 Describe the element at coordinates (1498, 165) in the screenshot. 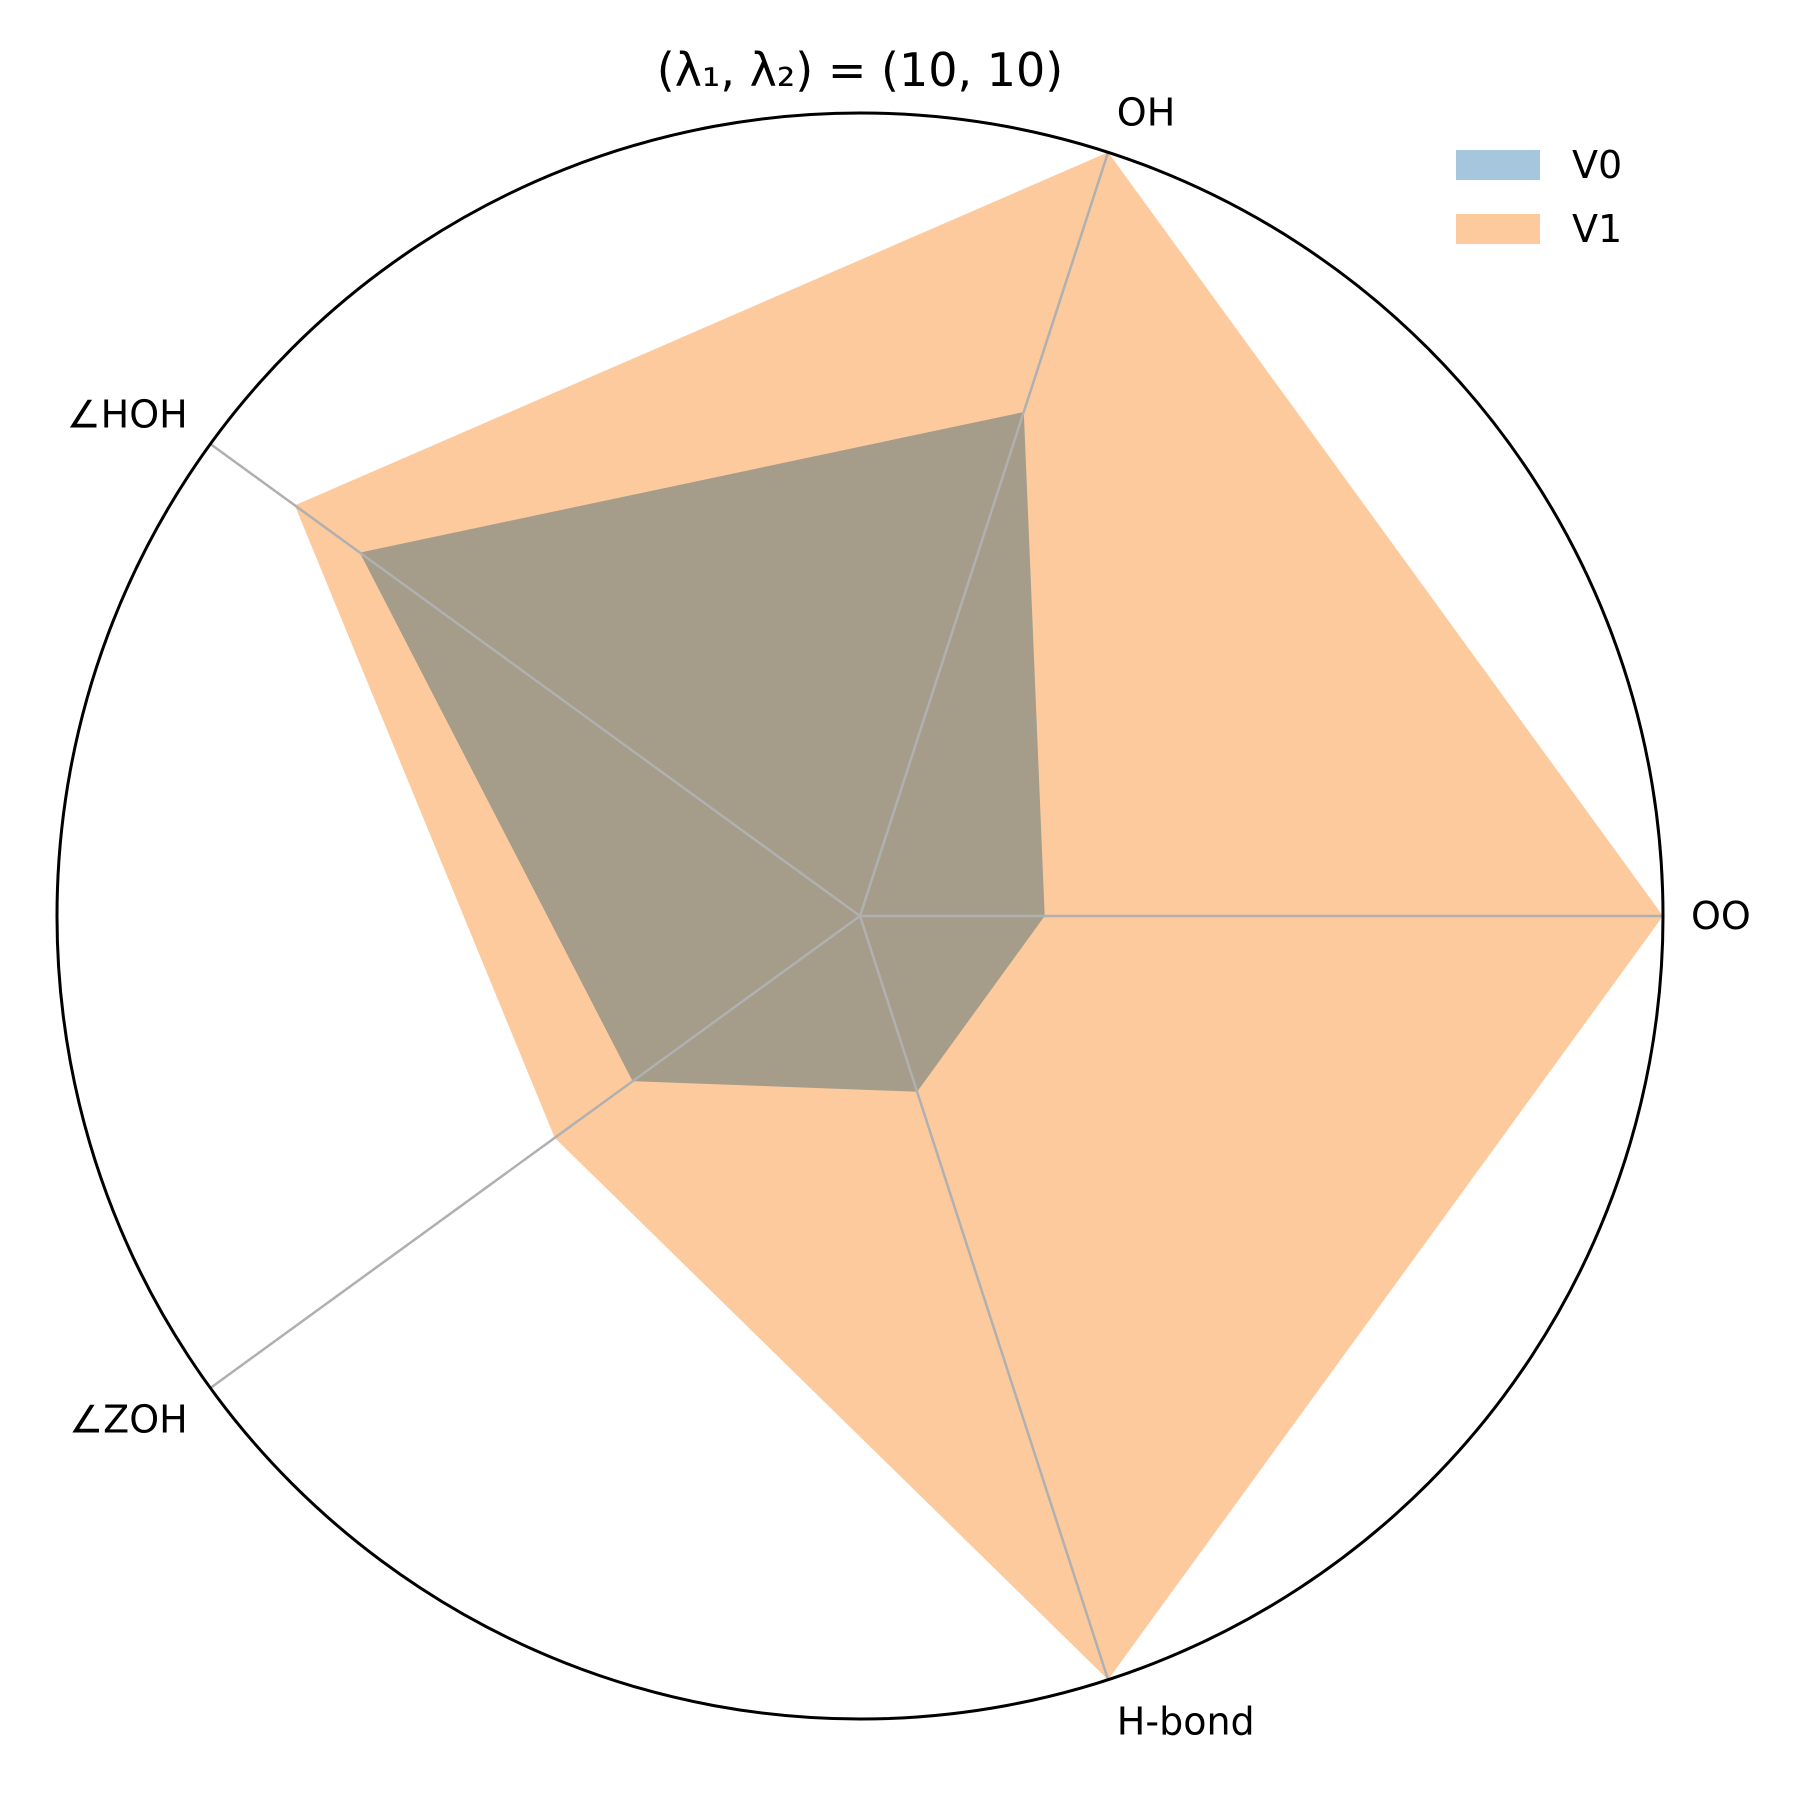

I see `legend-swatch-v0` at that location.